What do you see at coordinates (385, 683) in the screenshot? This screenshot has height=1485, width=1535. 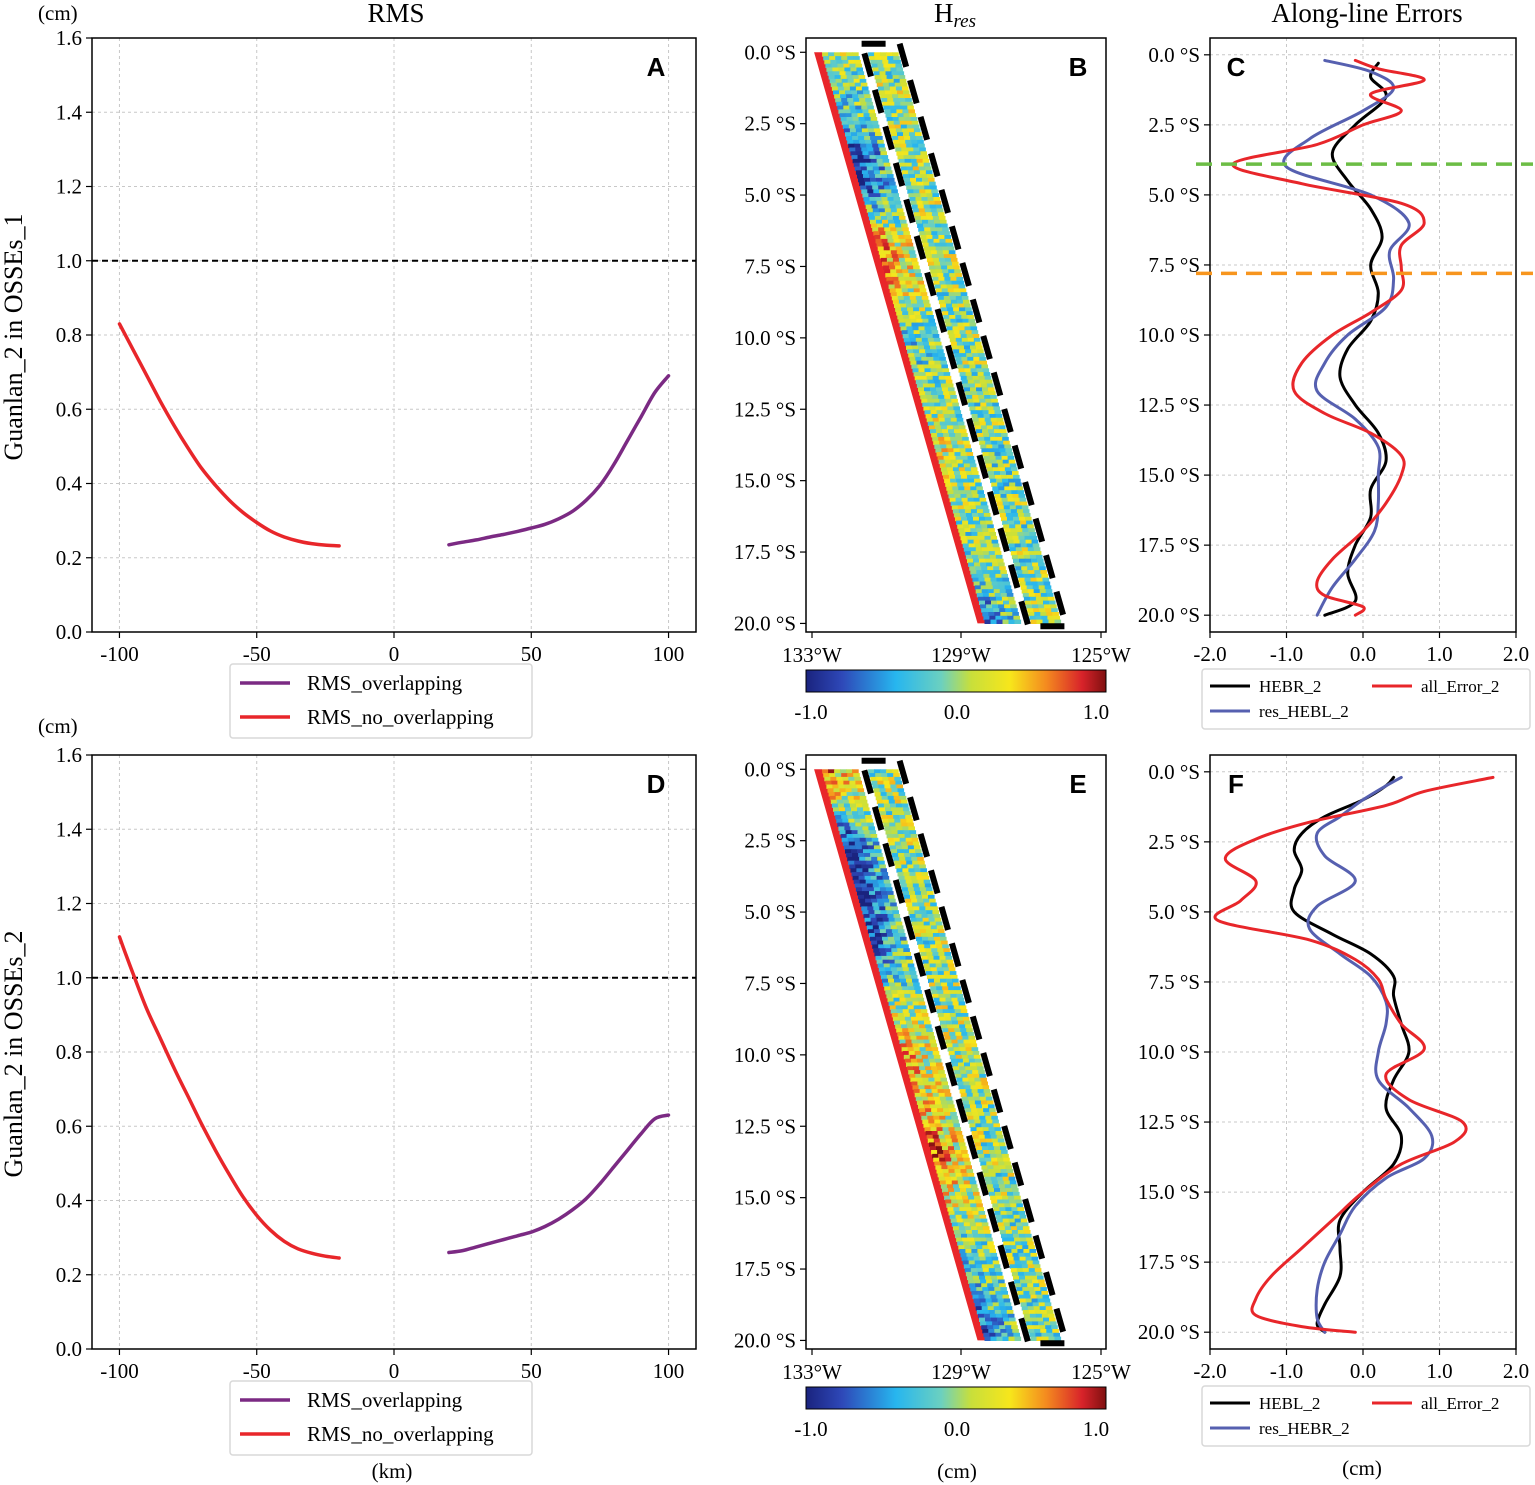 I see `legend-label-overlapping: RMS_overlapping` at bounding box center [385, 683].